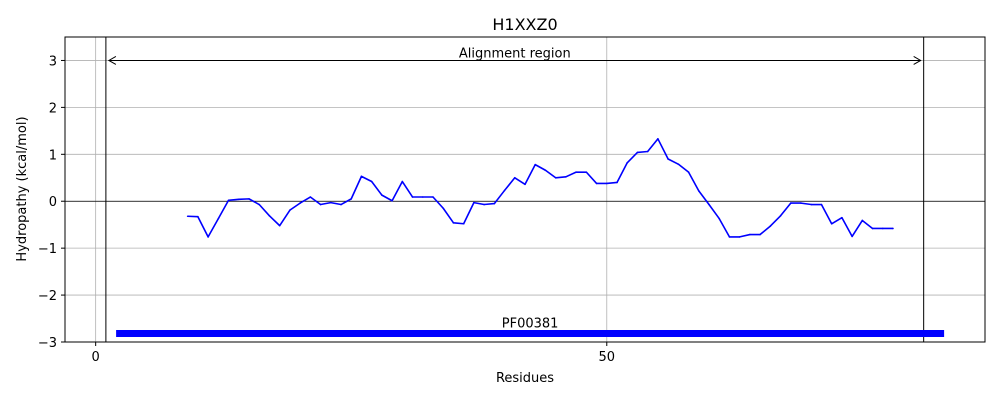 The width and height of the screenshot is (1000, 400). Describe the element at coordinates (53, 61) in the screenshot. I see `y-tick-label: 3` at that location.